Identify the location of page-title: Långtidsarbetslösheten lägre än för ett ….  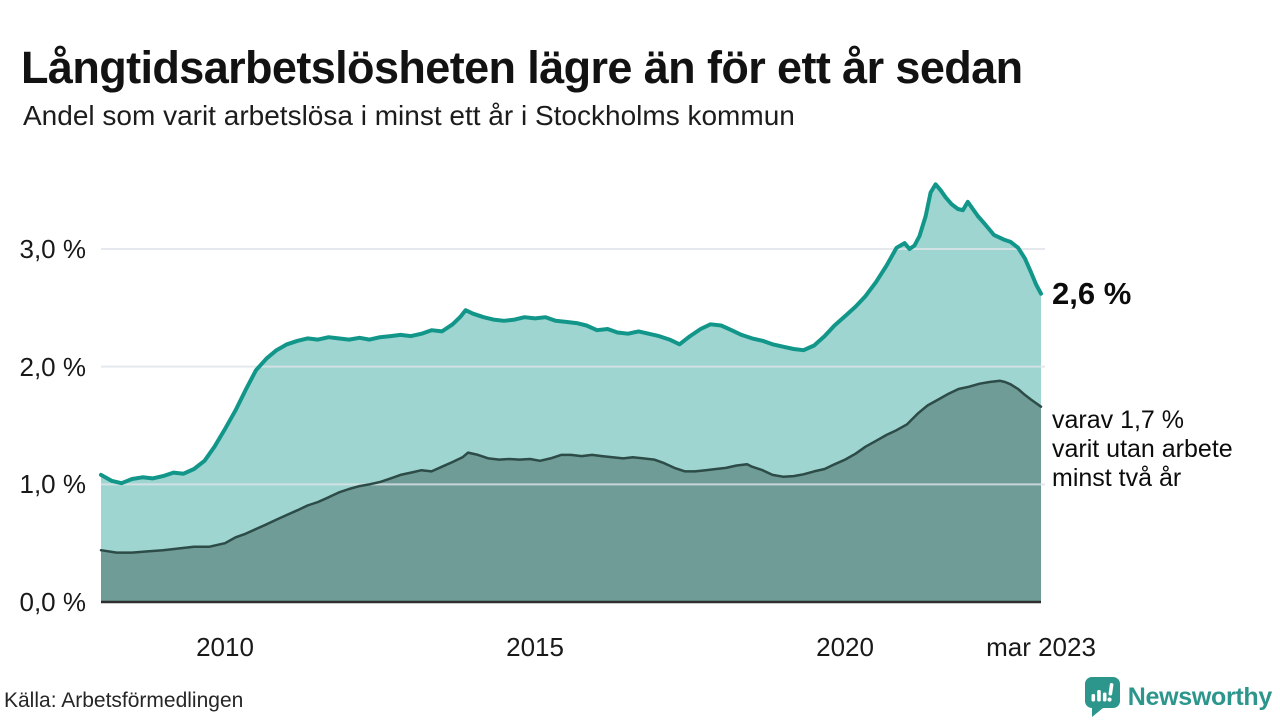
(522, 68).